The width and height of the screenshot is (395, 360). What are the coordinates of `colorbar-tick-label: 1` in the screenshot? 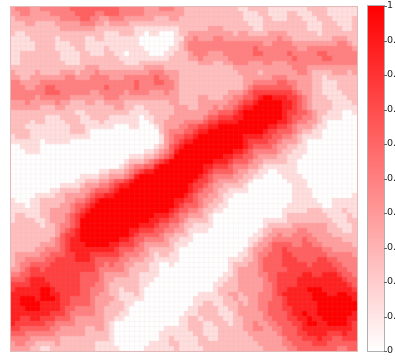 It's located at (390, 5).